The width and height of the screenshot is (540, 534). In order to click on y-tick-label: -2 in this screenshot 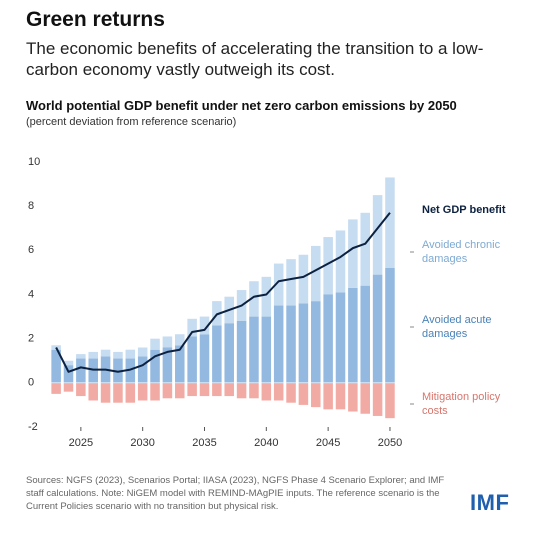, I will do `click(33, 427)`.